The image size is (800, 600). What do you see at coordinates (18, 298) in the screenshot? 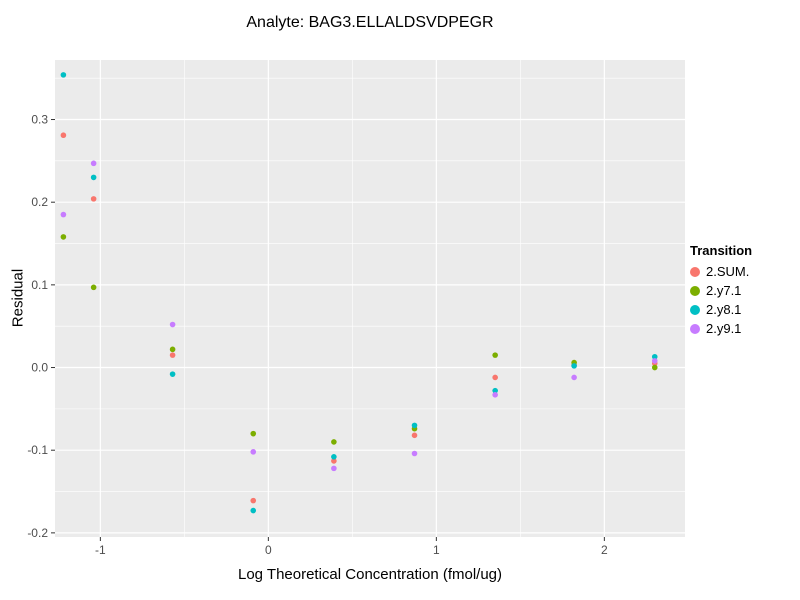
I see `y-axis-label: Residual` at bounding box center [18, 298].